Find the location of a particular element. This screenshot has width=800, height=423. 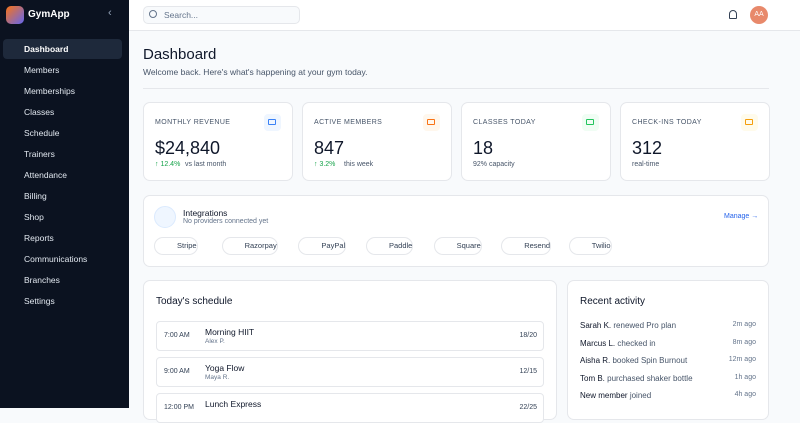

activity-action: booked Spin Burnout is located at coordinates (650, 360).